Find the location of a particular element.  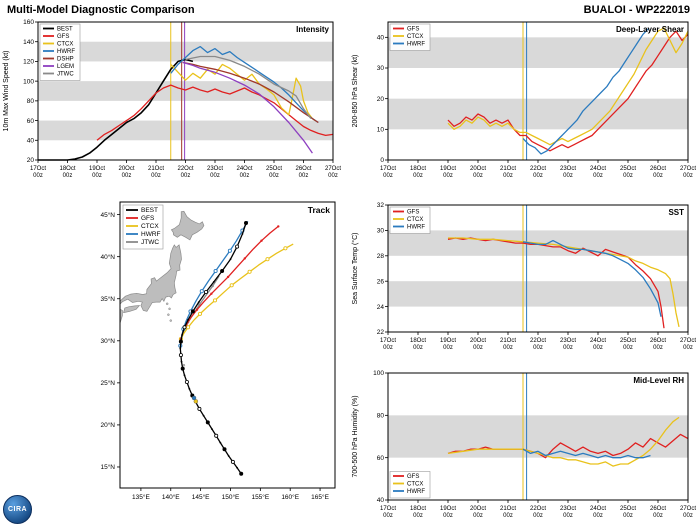

svg-text: 150°E is located at coordinates (231, 497).